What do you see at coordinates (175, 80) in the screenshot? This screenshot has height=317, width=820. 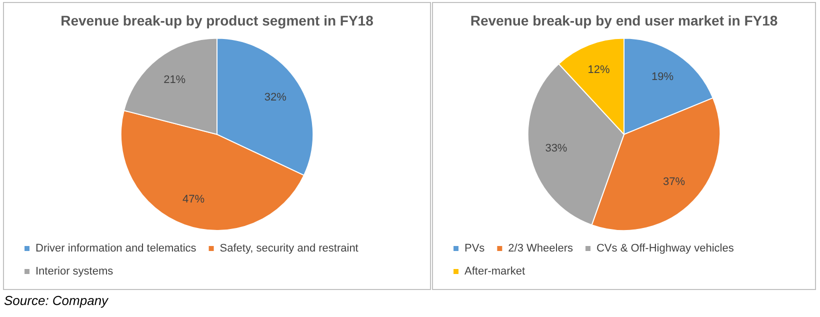 I see `data-label: 21%` at bounding box center [175, 80].